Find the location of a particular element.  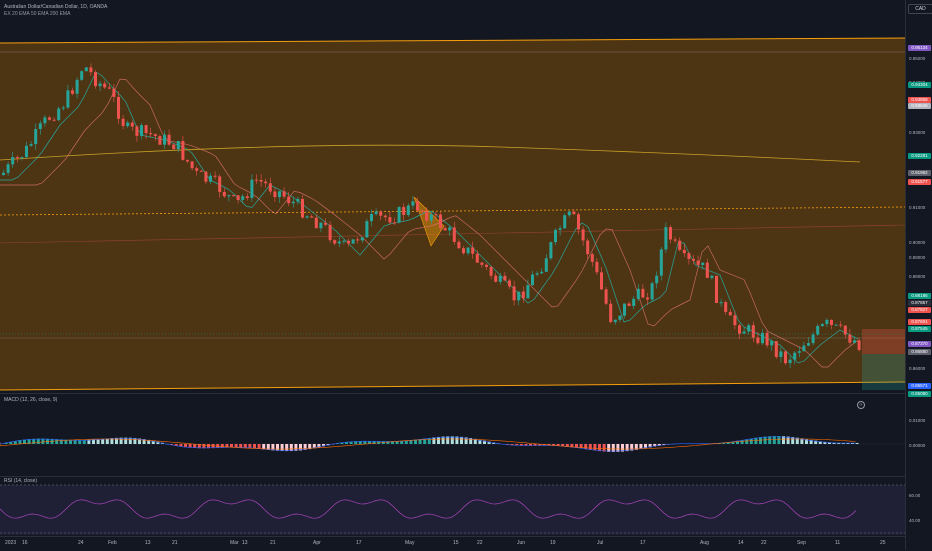

price-badge: 0.87601 is located at coordinates (919, 322).